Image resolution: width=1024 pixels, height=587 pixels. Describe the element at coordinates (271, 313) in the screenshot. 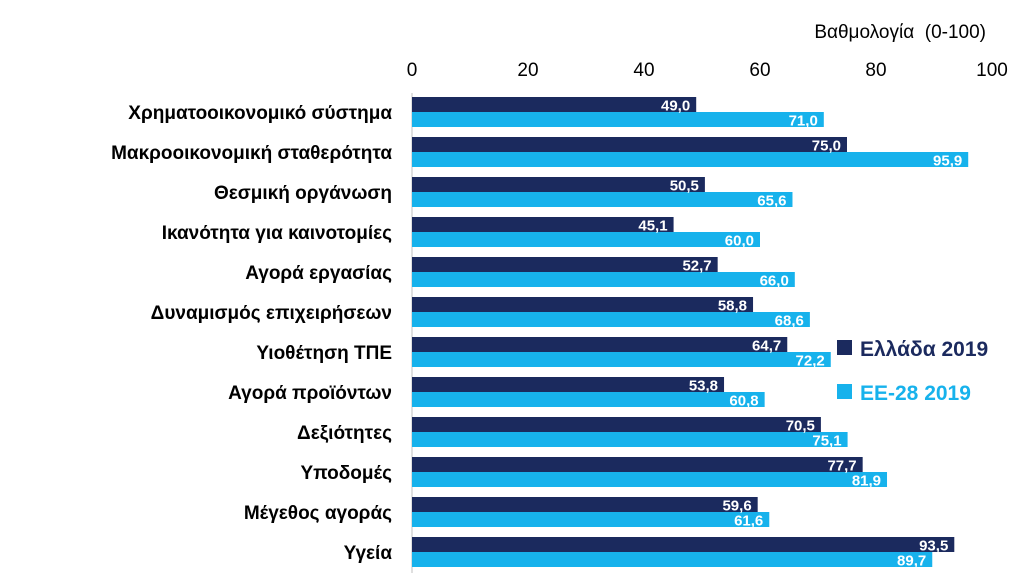

I see `category-label: Δυναμισμός επιχειρήσεων` at that location.